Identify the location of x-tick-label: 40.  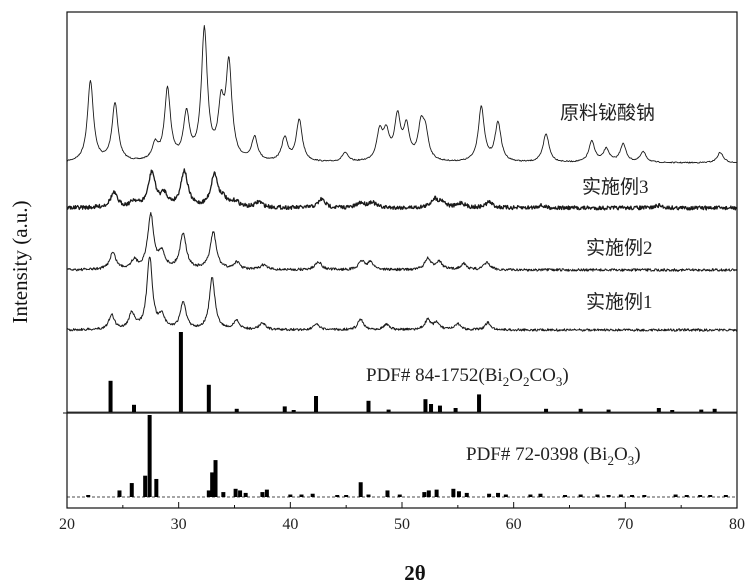
(290, 524).